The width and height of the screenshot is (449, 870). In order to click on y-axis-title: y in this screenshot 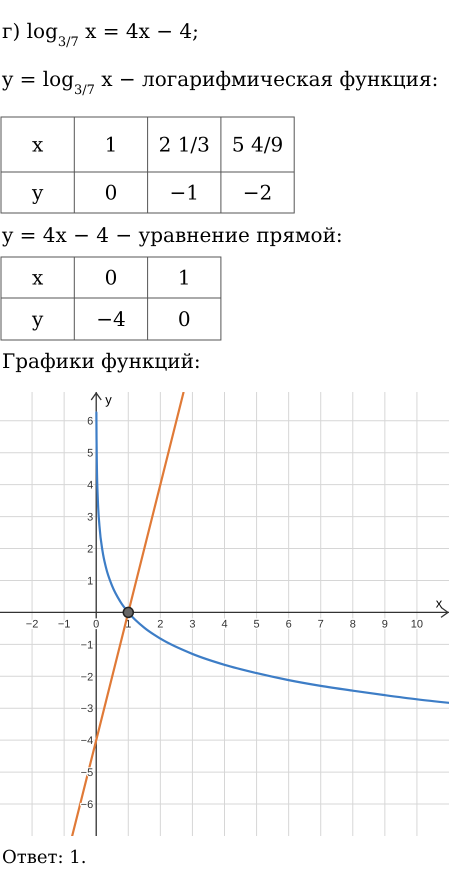, I will do `click(108, 399)`.